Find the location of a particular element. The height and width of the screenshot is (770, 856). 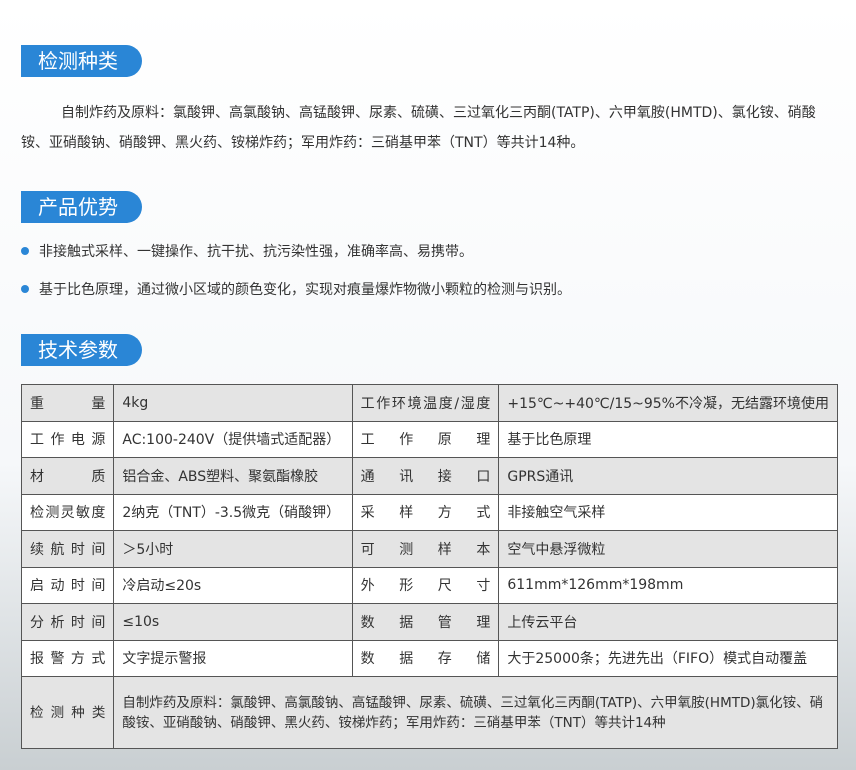

spec-label: 数据存储 is located at coordinates (425, 658).